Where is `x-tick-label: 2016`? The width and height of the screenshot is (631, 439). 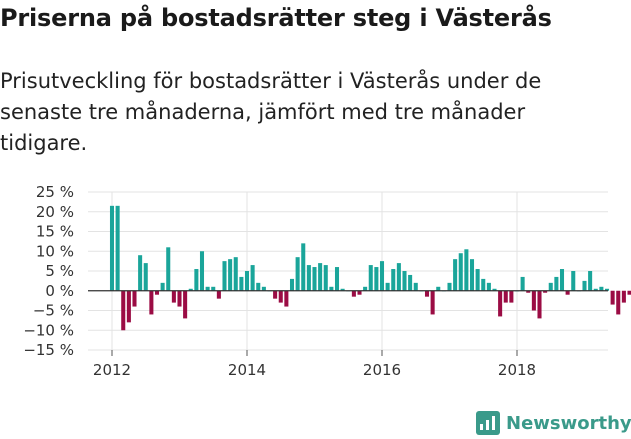
x-tick-label: 2016 is located at coordinates (382, 370).